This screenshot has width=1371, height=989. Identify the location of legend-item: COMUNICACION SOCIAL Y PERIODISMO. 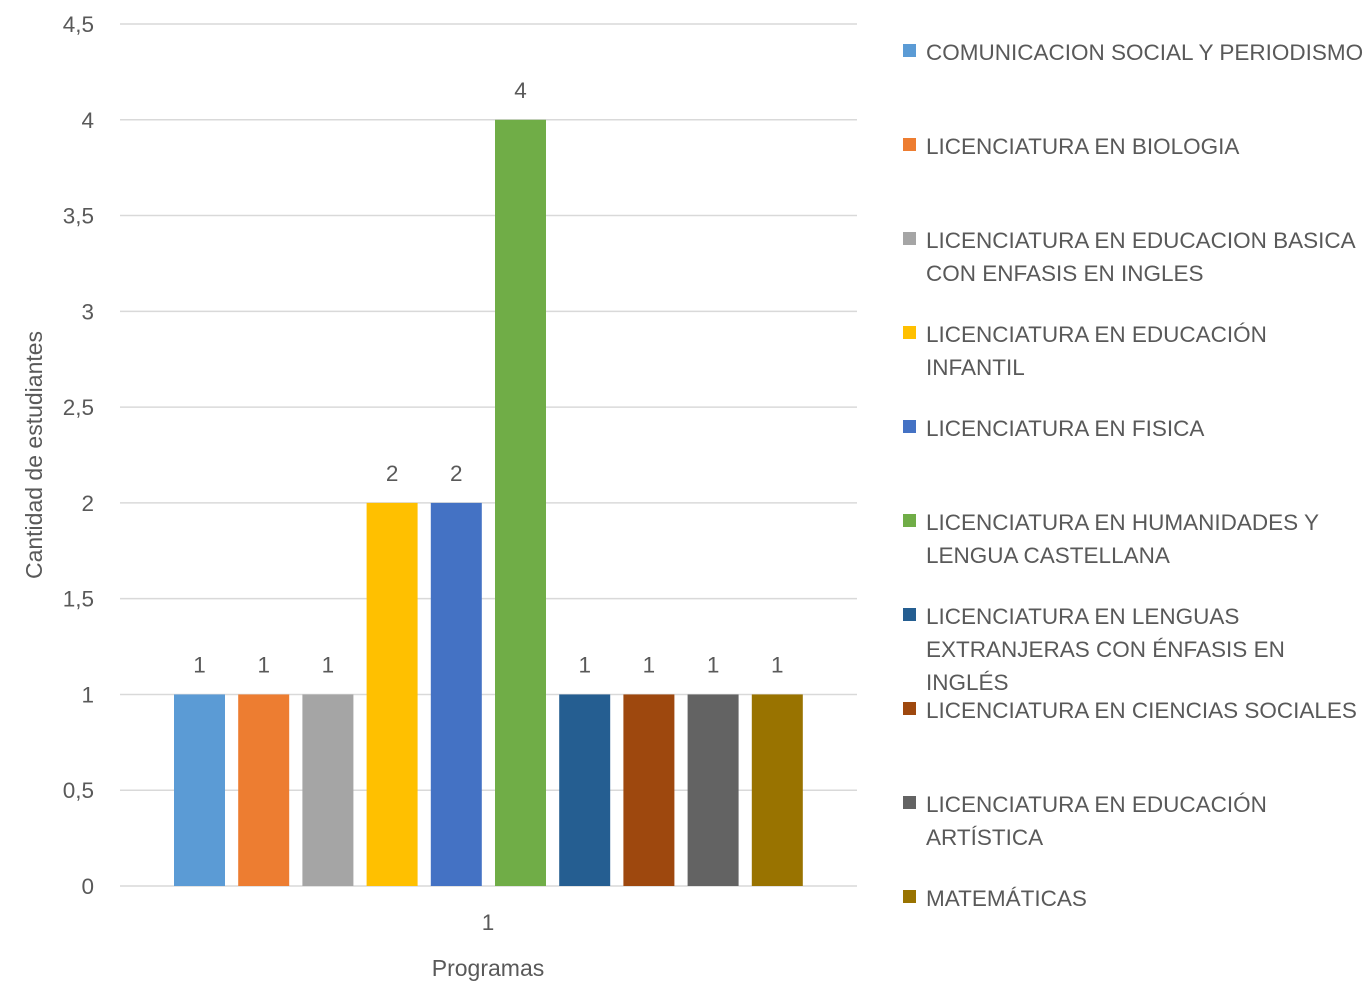
(1134, 52).